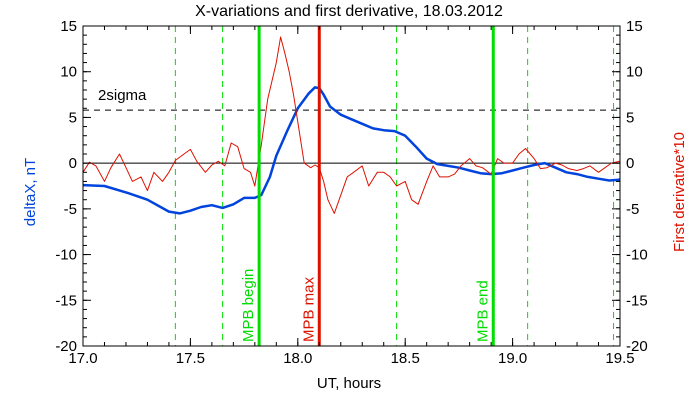  I want to click on x-tick-label-4: 19.0, so click(512, 358).